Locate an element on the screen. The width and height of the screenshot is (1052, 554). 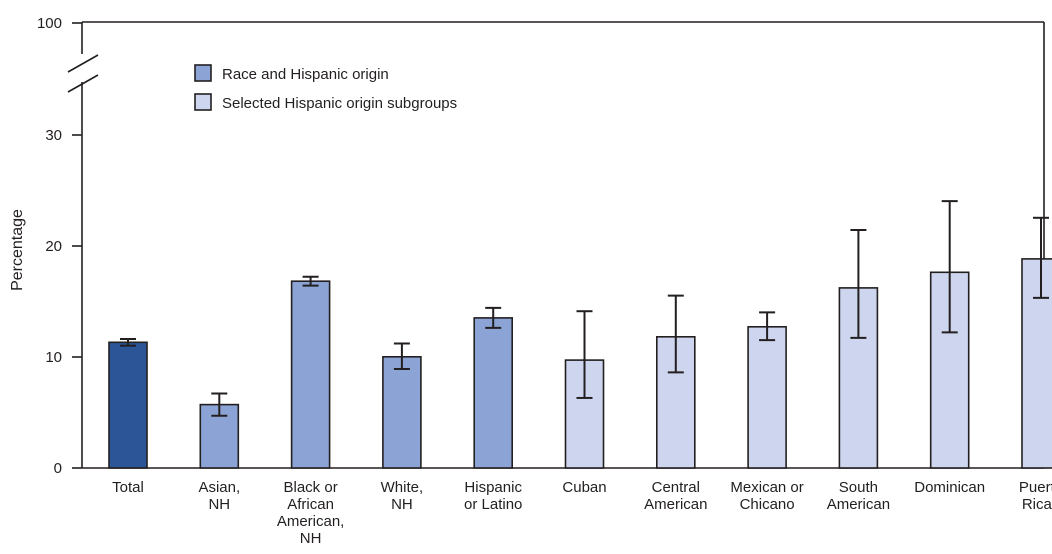
axis-break-marker is located at coordinates (83, 73).